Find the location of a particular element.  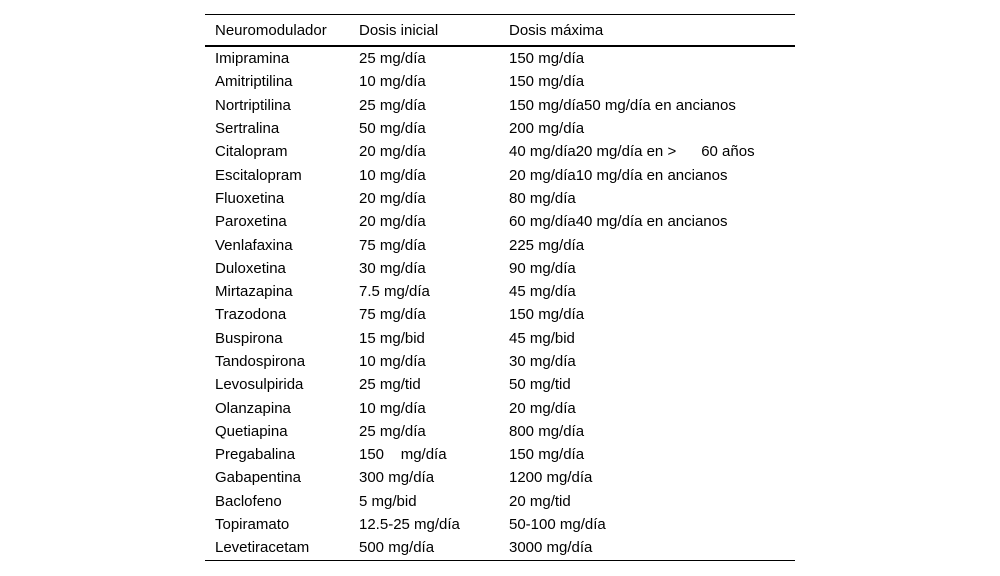

table-row: Fluoxetina 20 mg/día 80 mg/día is located at coordinates (500, 198).